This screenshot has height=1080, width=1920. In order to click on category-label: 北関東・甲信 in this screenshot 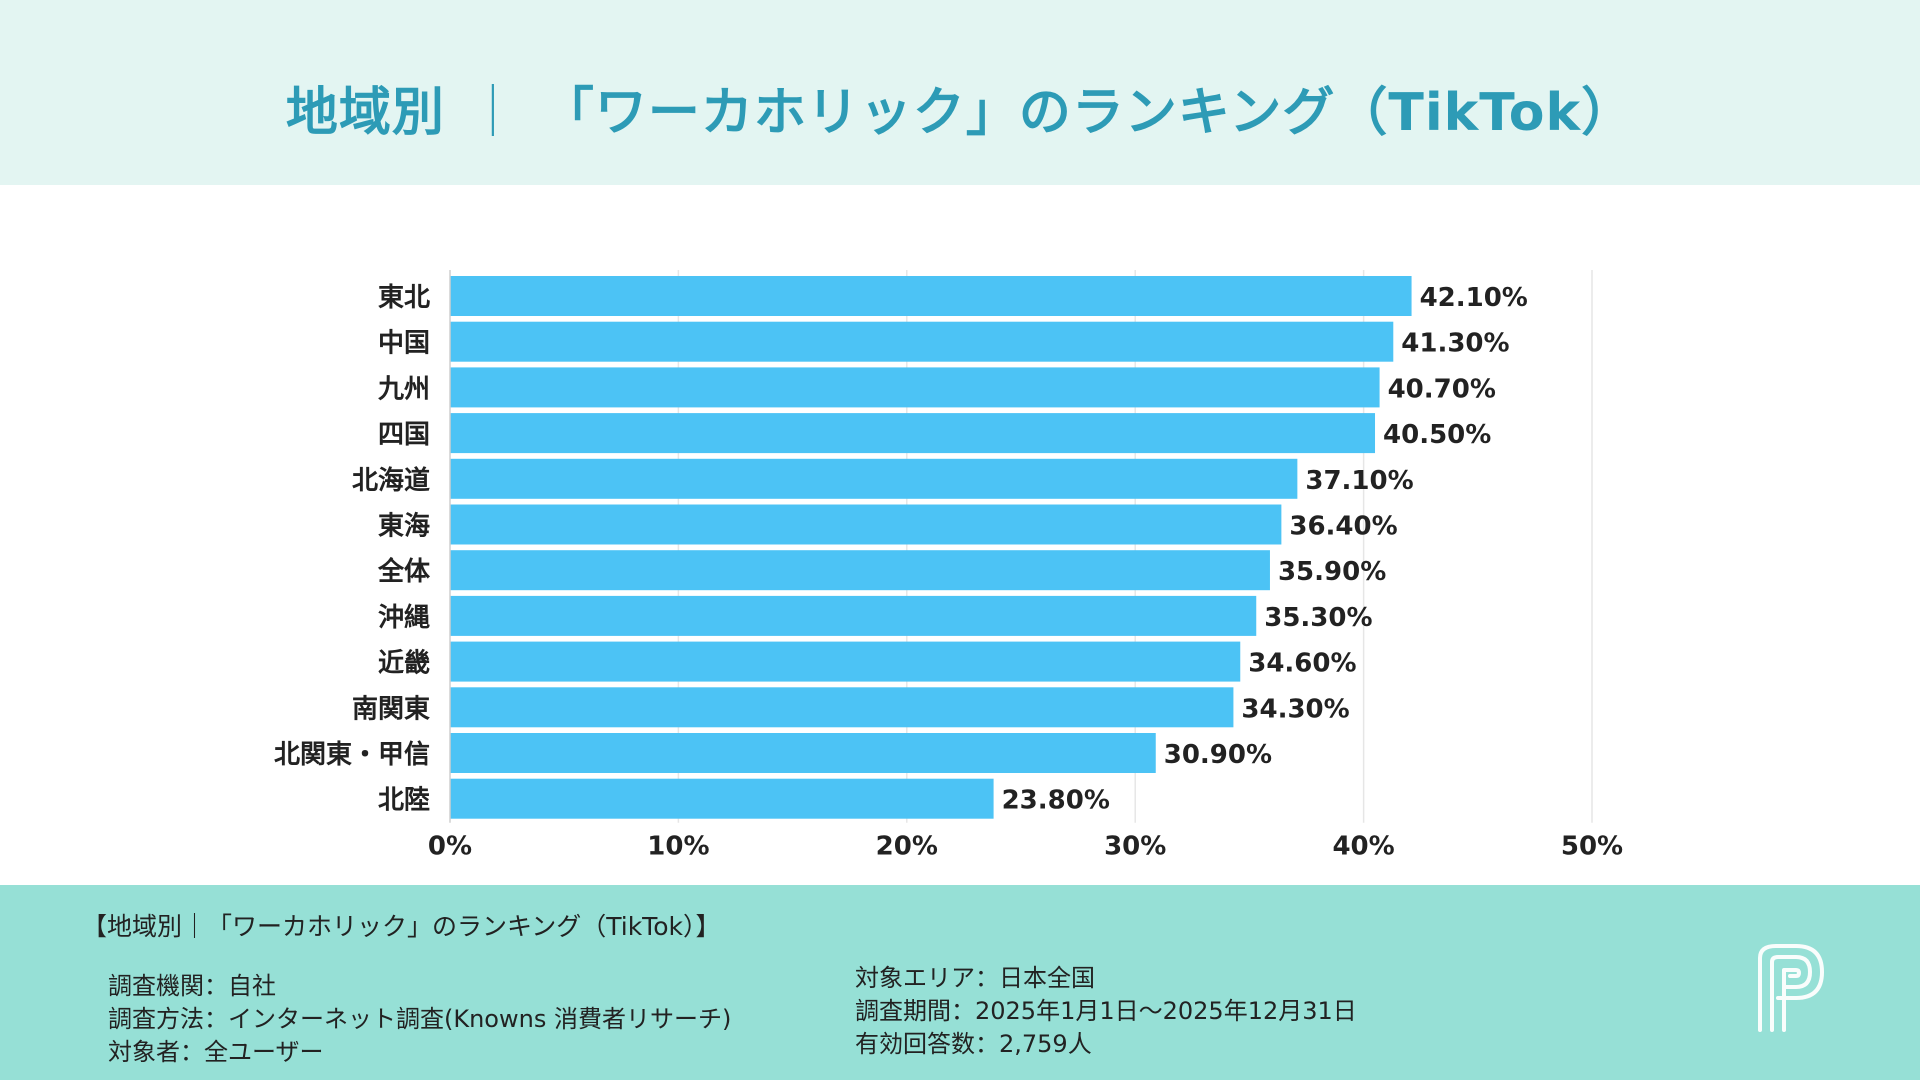, I will do `click(352, 755)`.